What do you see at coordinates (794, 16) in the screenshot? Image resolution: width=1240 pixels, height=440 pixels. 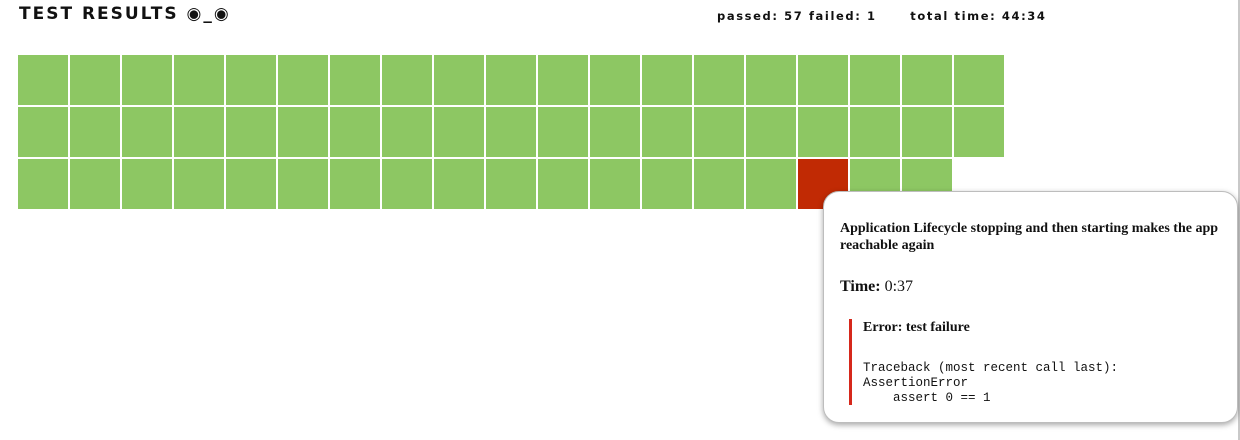 I see `passed-count: 57` at bounding box center [794, 16].